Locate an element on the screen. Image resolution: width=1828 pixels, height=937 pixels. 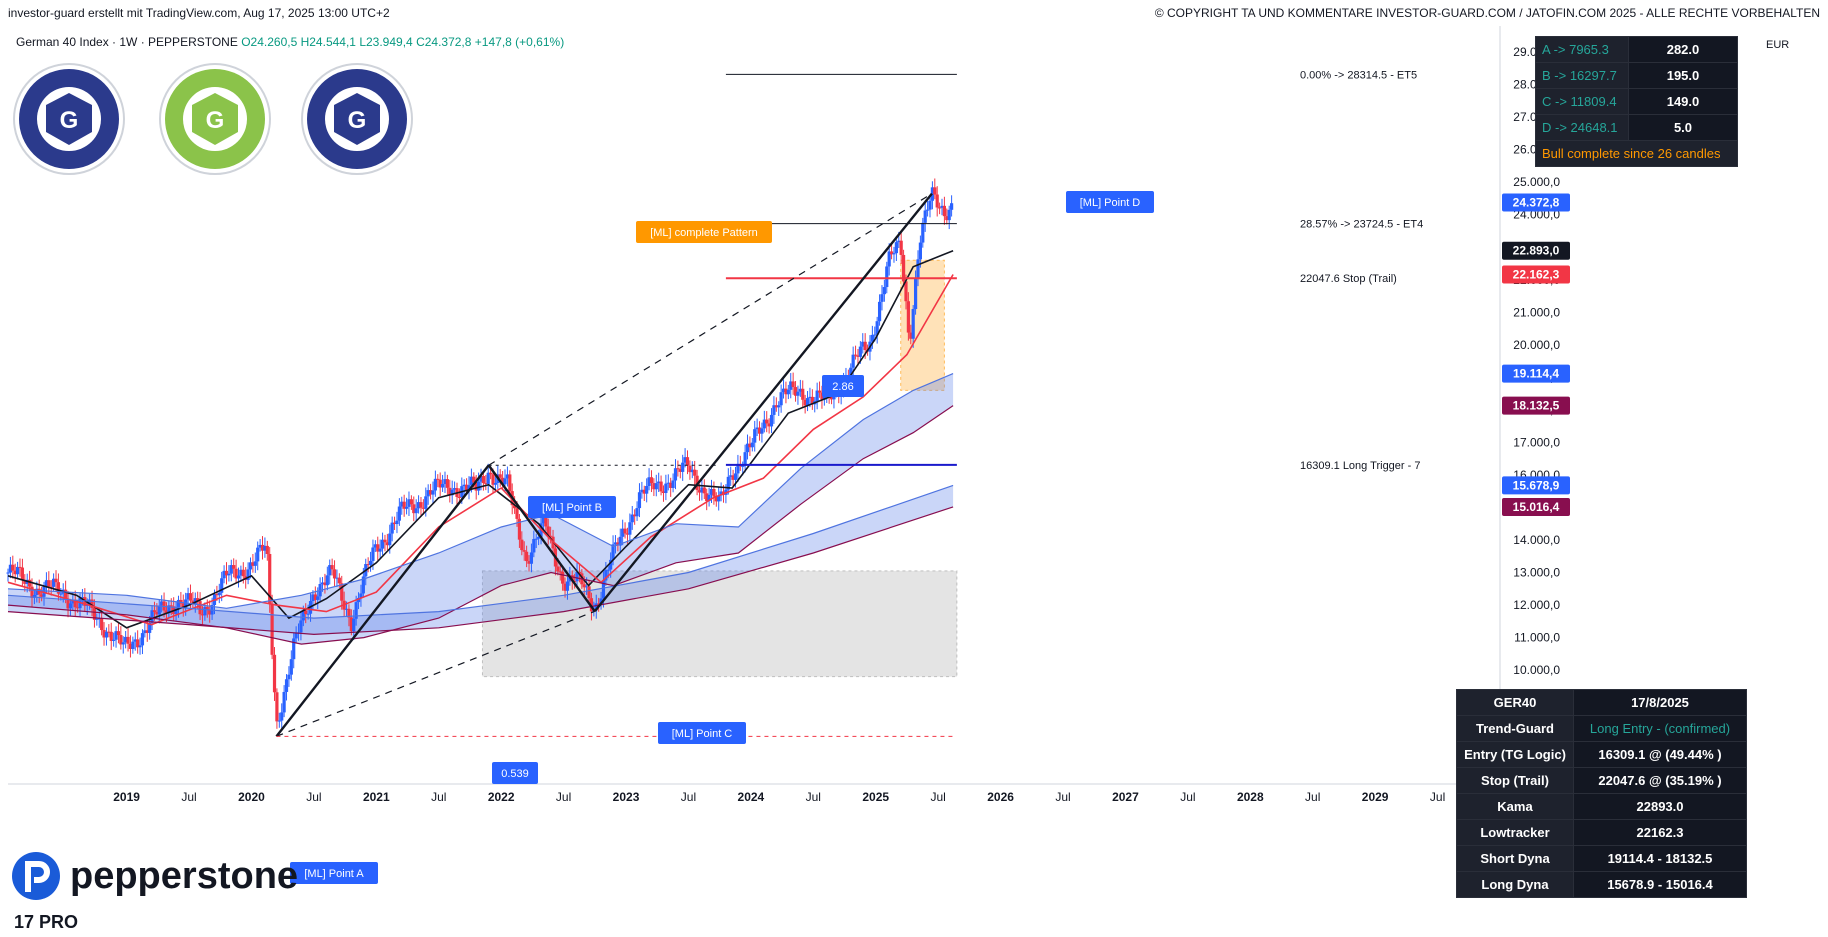
pattern-label-2-bg is located at coordinates (515, 773).